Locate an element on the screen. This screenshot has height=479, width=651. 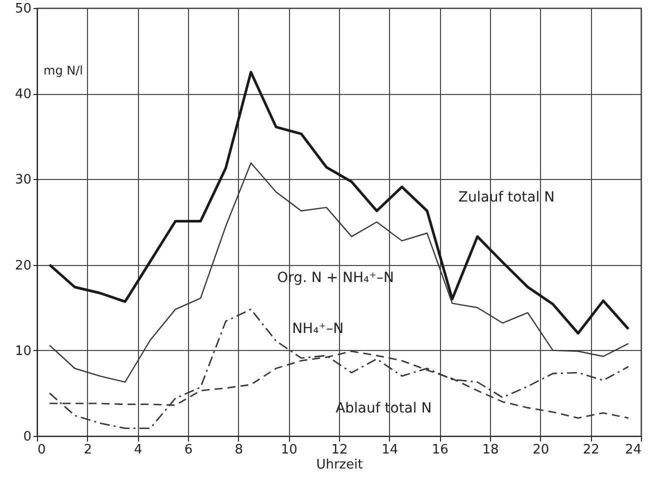
y-axis-title: mg N/l is located at coordinates (63, 71).